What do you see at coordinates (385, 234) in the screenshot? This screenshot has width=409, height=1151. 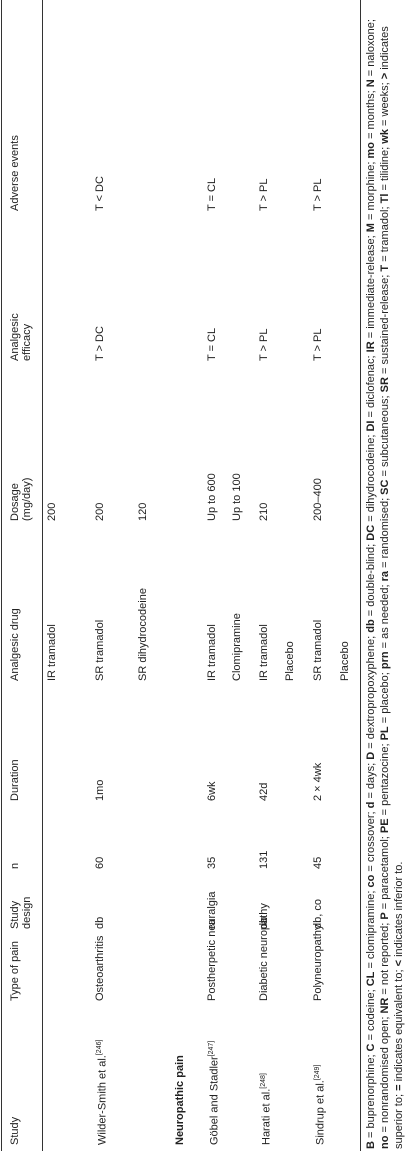 I see `footnote-text: = tramadol;` at bounding box center [385, 234].